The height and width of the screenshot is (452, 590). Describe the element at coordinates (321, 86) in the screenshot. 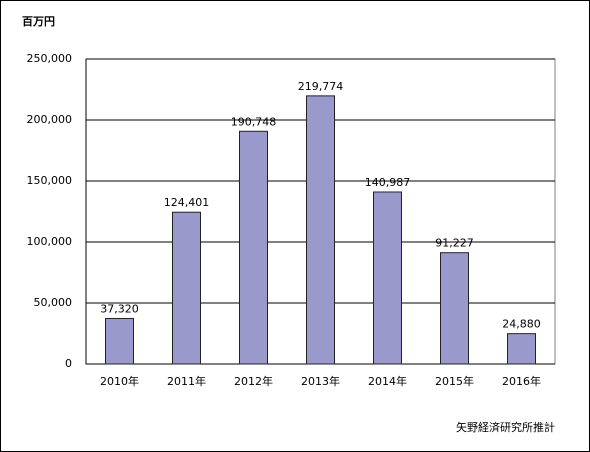

I see `value-label: 219,774` at that location.